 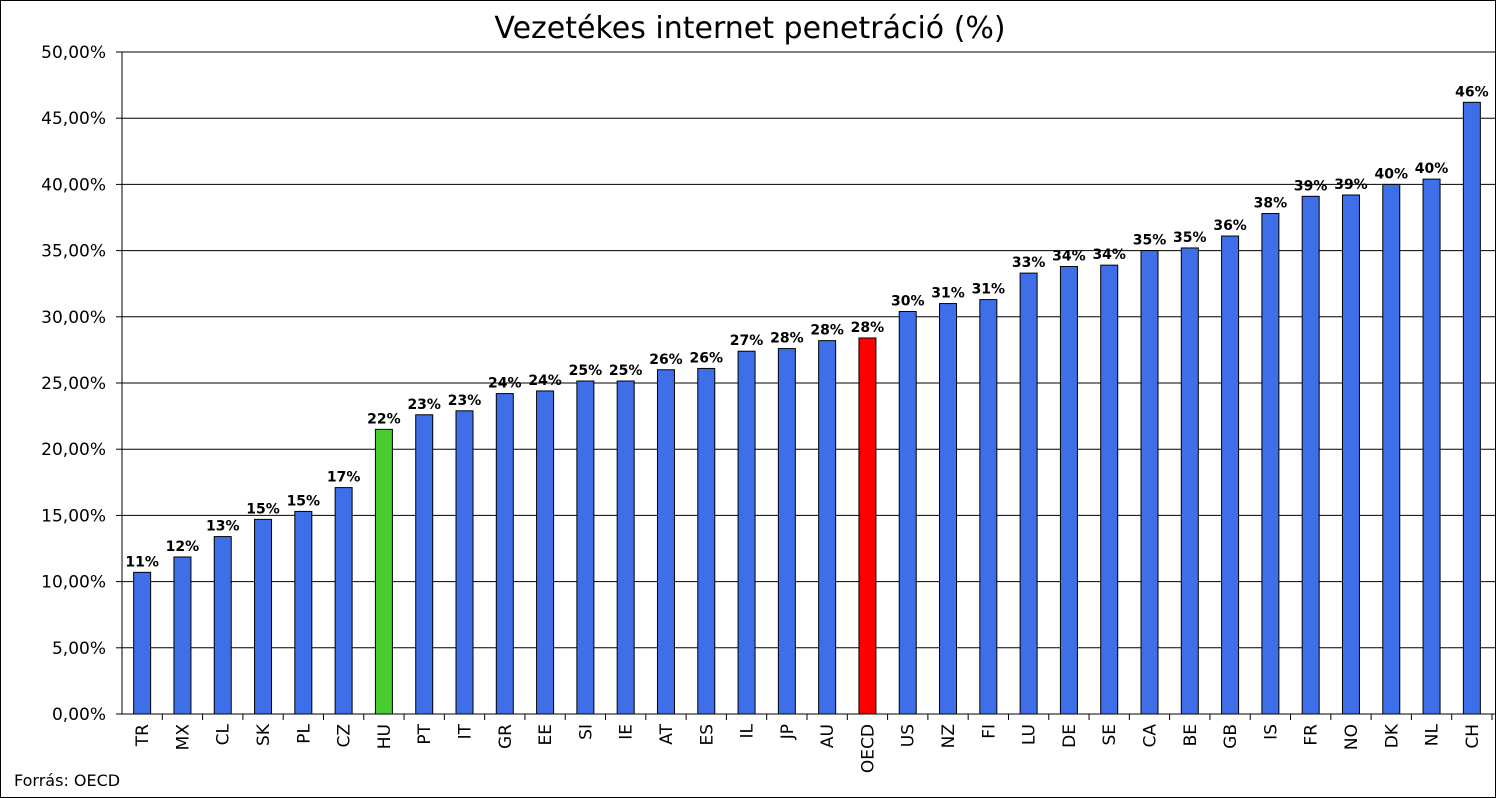 What do you see at coordinates (79, 649) in the screenshot?
I see `y-tick-label: 5,00%` at bounding box center [79, 649].